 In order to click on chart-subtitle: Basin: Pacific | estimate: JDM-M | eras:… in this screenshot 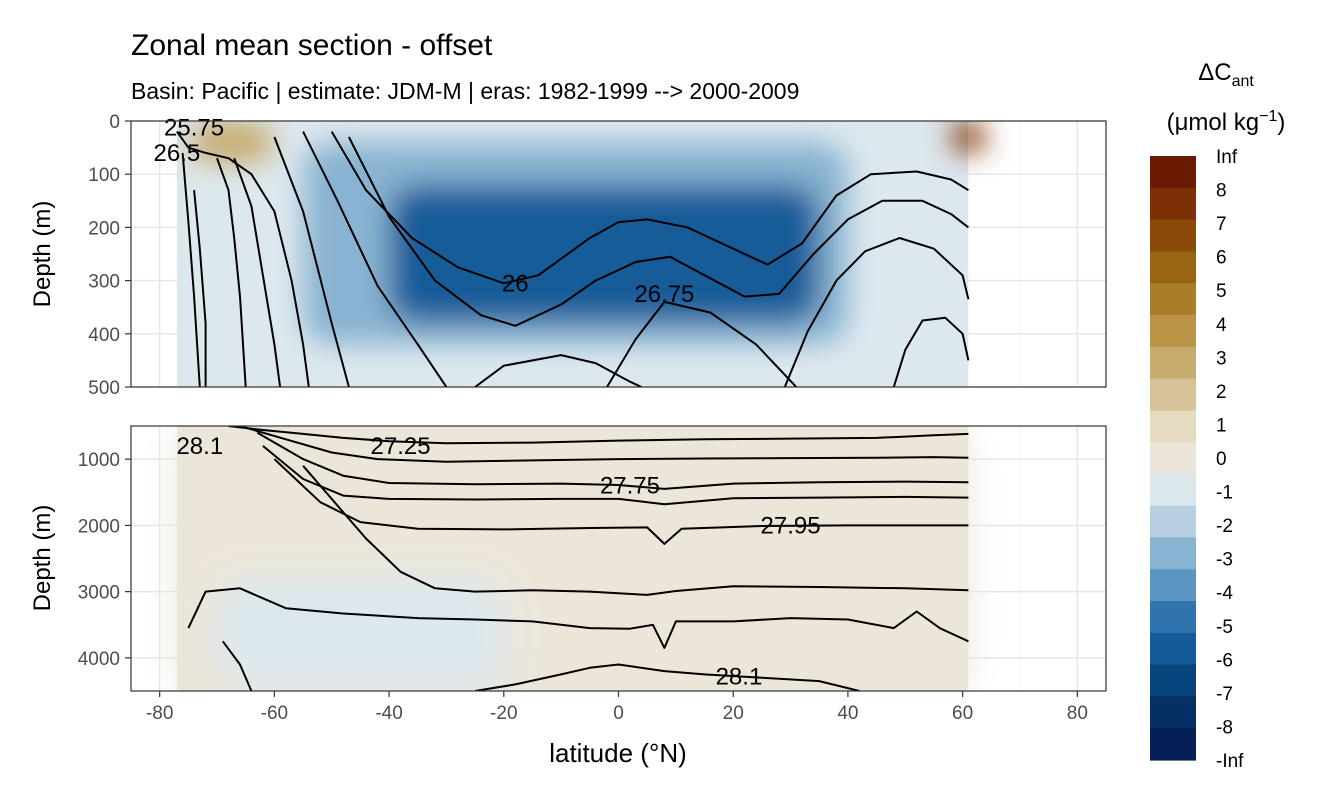, I will do `click(465, 91)`.